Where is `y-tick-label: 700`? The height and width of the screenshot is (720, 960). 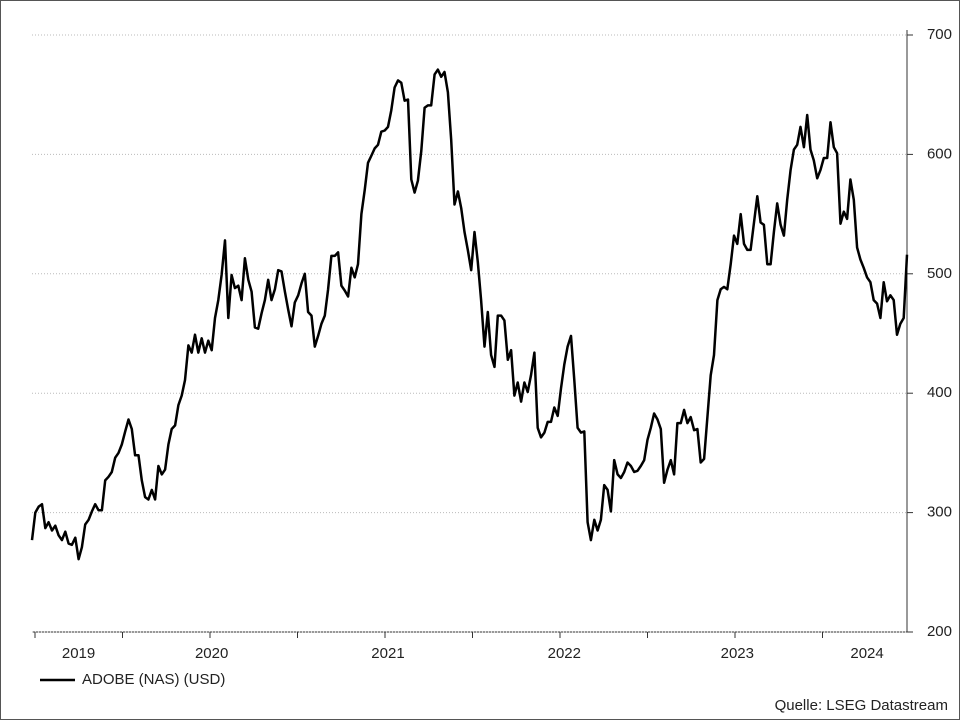
y-tick-label: 700 is located at coordinates (939, 34).